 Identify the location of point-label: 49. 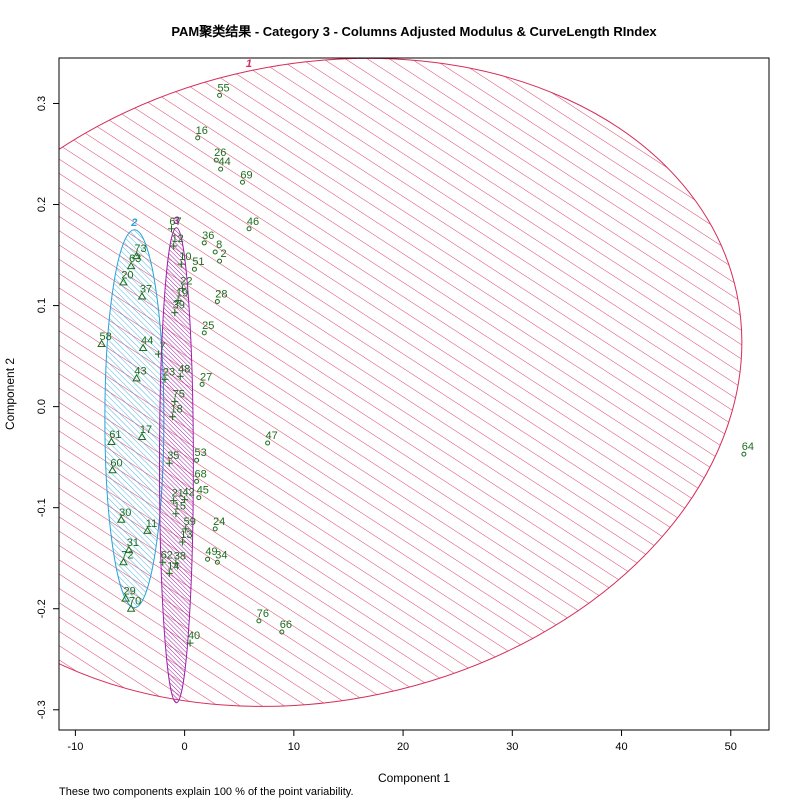
(211, 552).